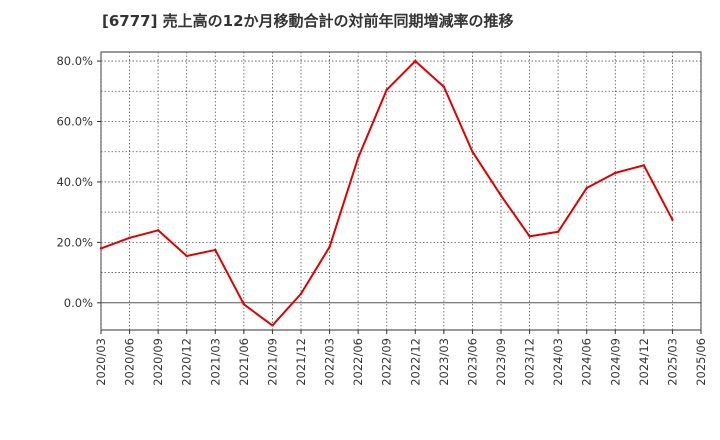 This screenshot has height=440, width=720. What do you see at coordinates (558, 362) in the screenshot?
I see `x-tick-label: 2024/03` at bounding box center [558, 362].